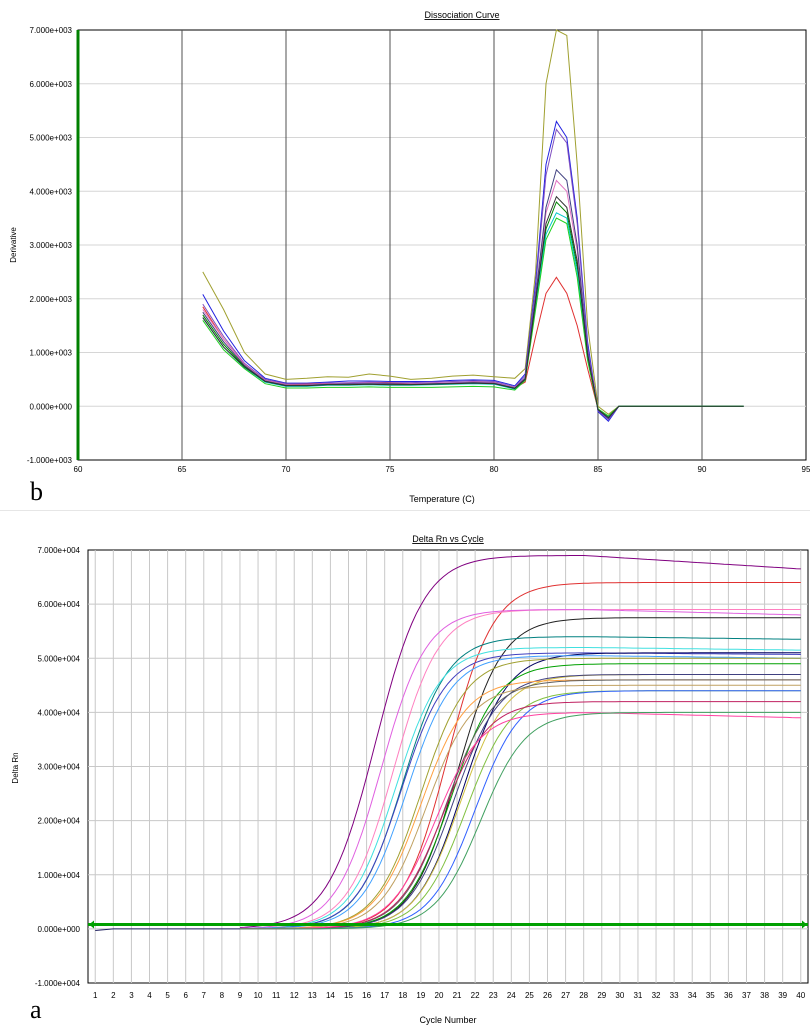 The height and width of the screenshot is (1034, 810). Describe the element at coordinates (656, 995) in the screenshot. I see `x-tick-label: 32` at that location.